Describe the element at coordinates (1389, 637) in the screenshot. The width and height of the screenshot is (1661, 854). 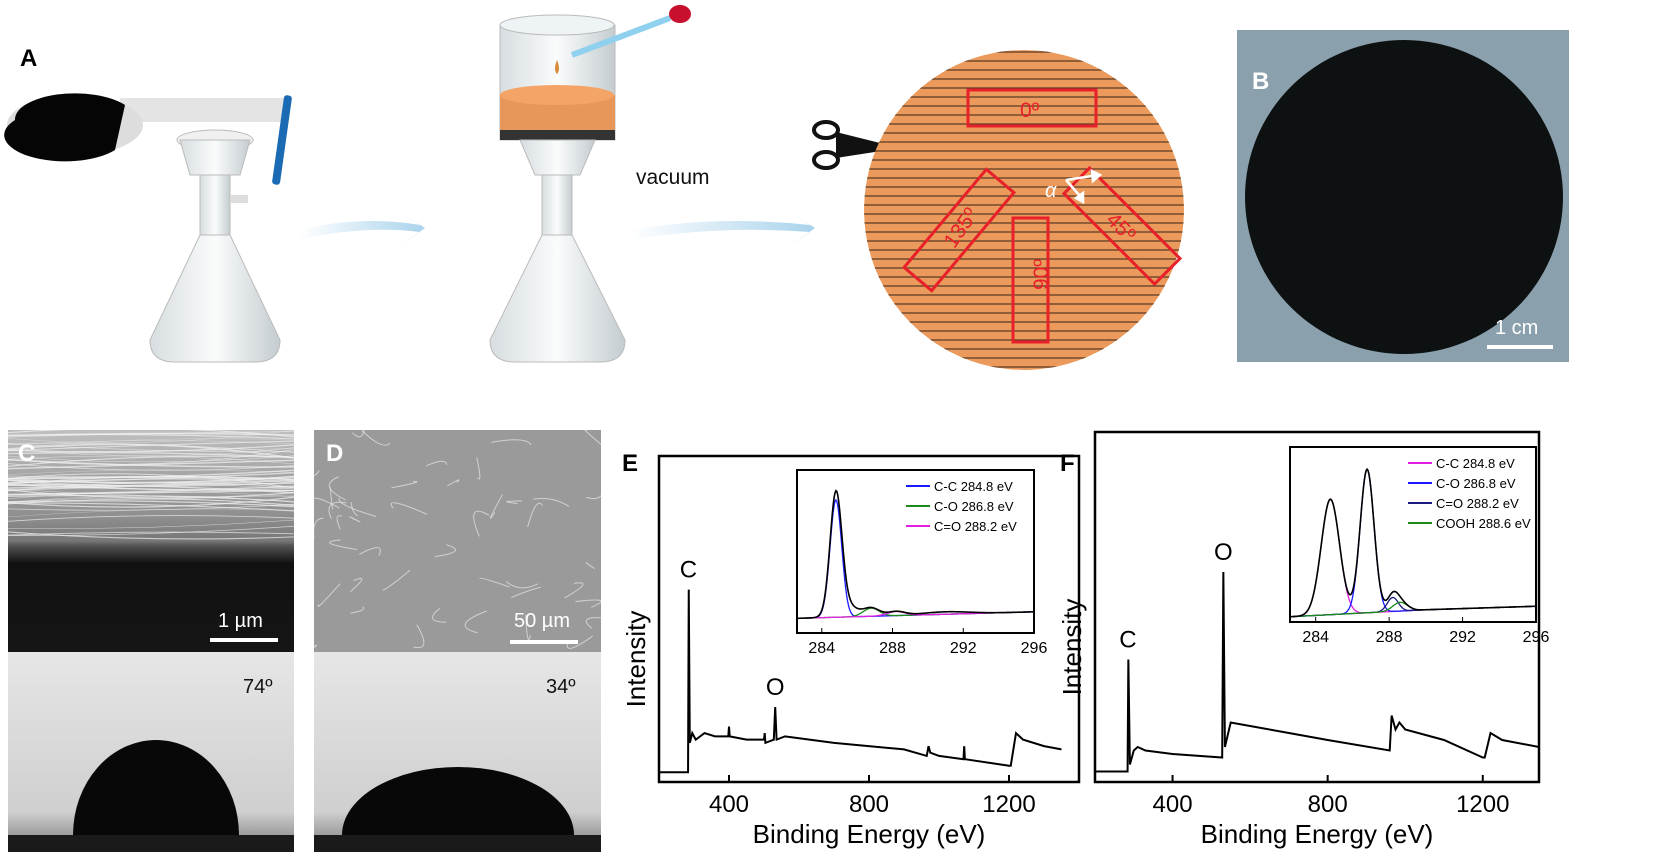
I see `chart-f-inset-tick-label: 288` at that location.